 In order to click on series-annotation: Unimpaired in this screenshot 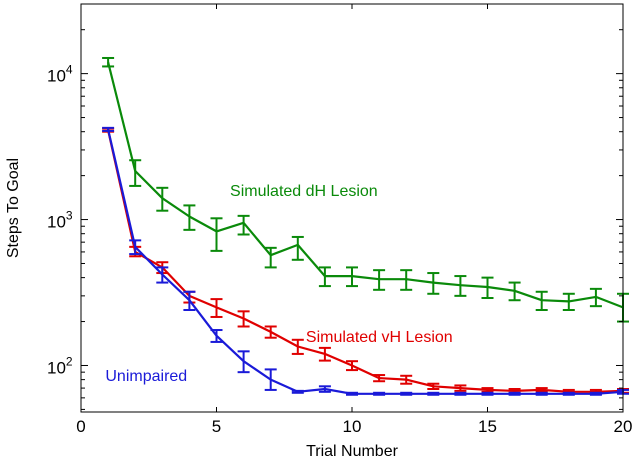, I will do `click(146, 376)`.